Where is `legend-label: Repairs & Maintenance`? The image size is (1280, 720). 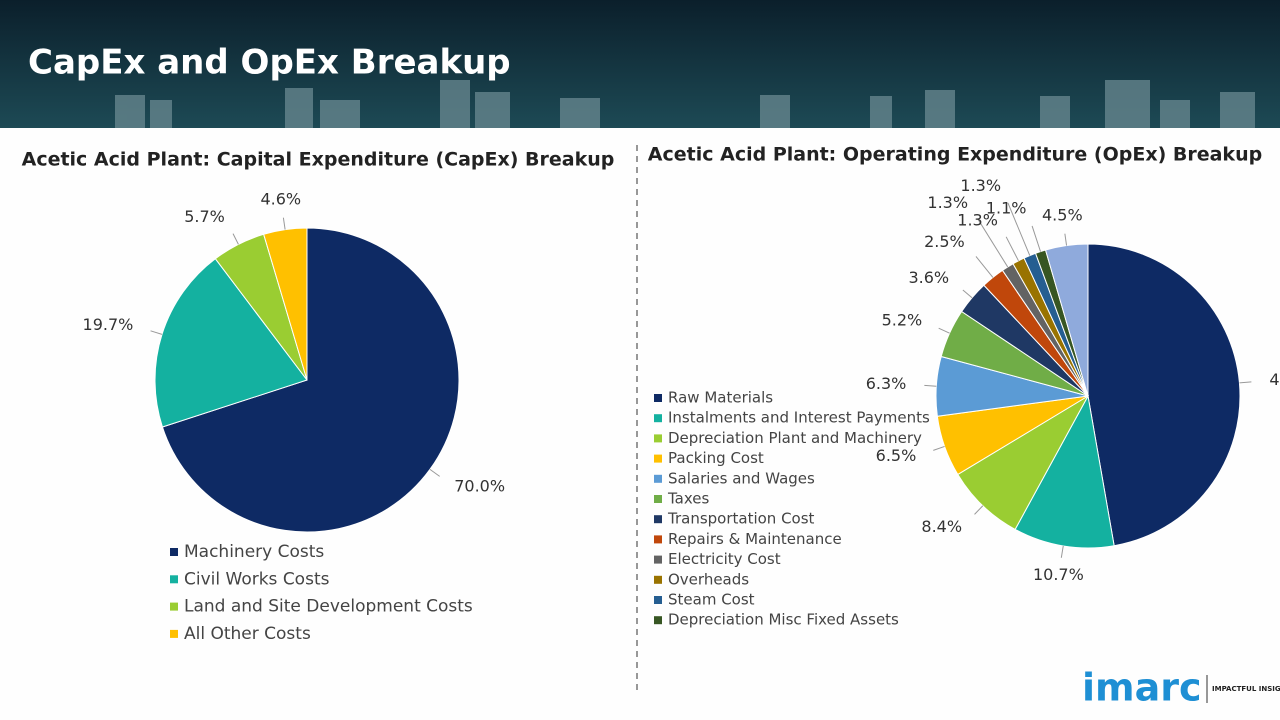 legend-label: Repairs & Maintenance is located at coordinates (755, 539).